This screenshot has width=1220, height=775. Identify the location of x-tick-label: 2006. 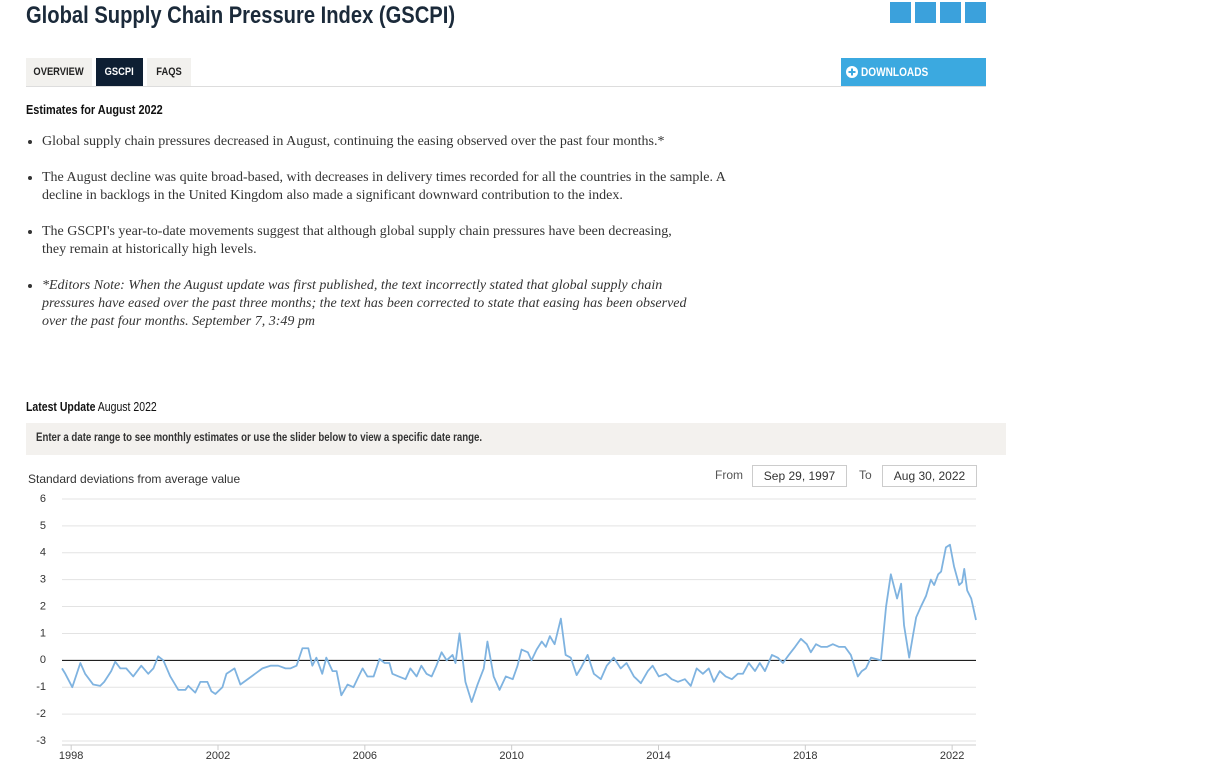
(365, 756).